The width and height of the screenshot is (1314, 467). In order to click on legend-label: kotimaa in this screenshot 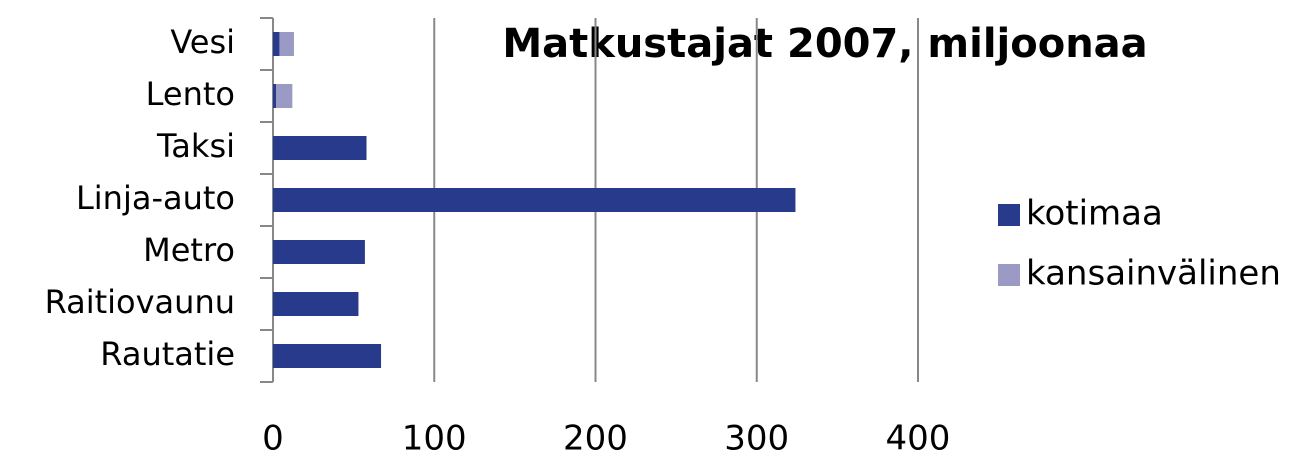, I will do `click(1094, 214)`.